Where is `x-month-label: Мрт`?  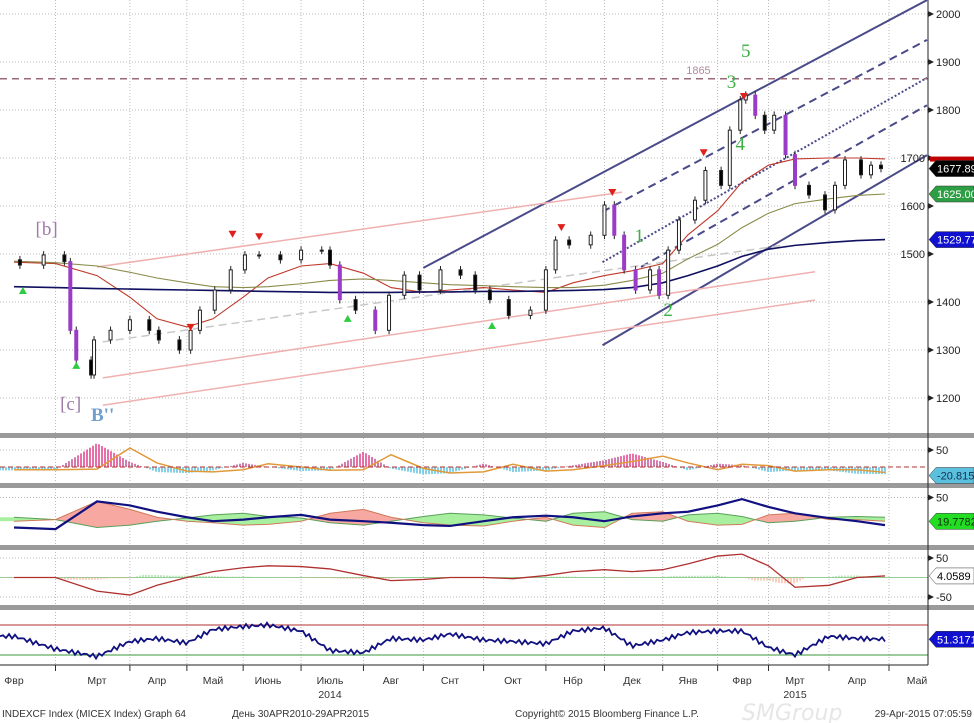
x-month-label: Мрт is located at coordinates (96, 681).